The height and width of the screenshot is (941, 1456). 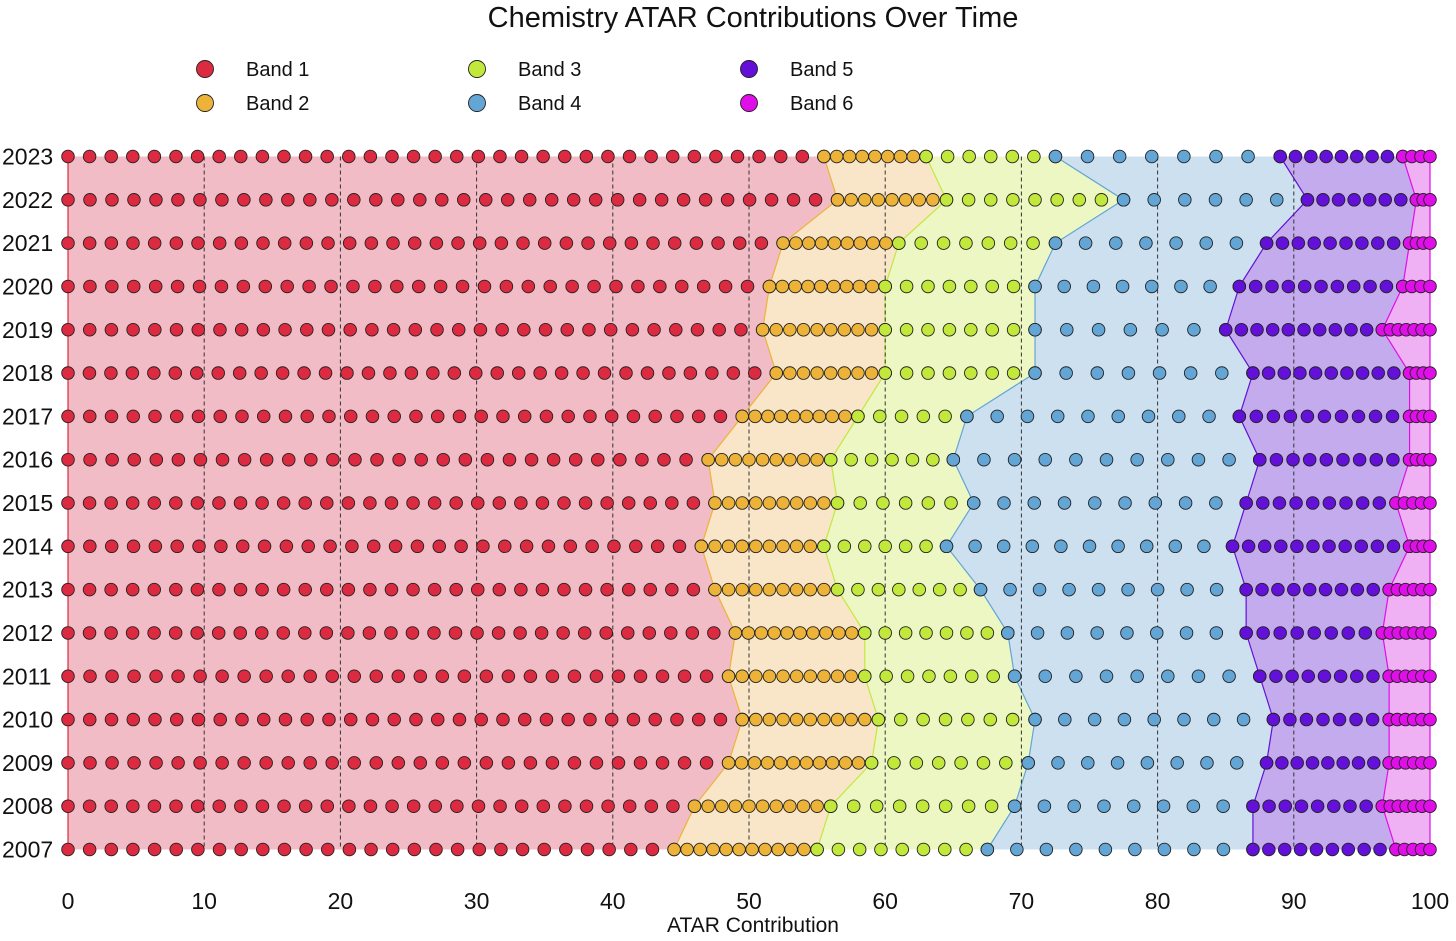 I want to click on year-label-2014: 2014, so click(x=27, y=546).